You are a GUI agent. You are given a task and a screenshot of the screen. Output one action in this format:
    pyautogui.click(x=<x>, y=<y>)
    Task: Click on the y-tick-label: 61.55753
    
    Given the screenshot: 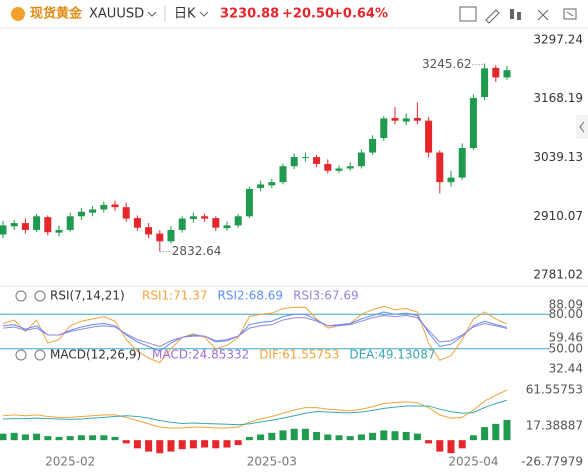 What is the action you would take?
    pyautogui.click(x=554, y=390)
    